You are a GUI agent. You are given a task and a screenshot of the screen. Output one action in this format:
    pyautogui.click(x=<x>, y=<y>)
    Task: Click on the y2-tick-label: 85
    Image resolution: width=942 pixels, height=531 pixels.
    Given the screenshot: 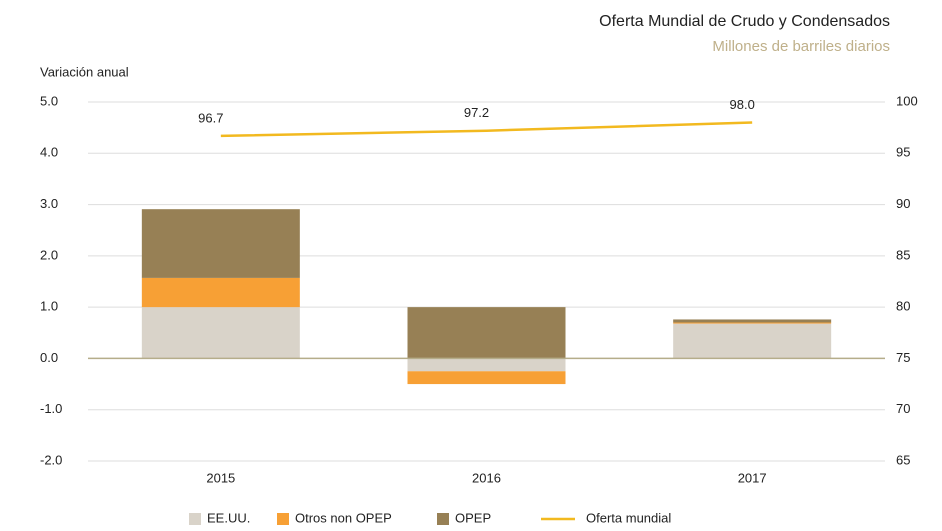 What is the action you would take?
    pyautogui.click(x=903, y=254)
    